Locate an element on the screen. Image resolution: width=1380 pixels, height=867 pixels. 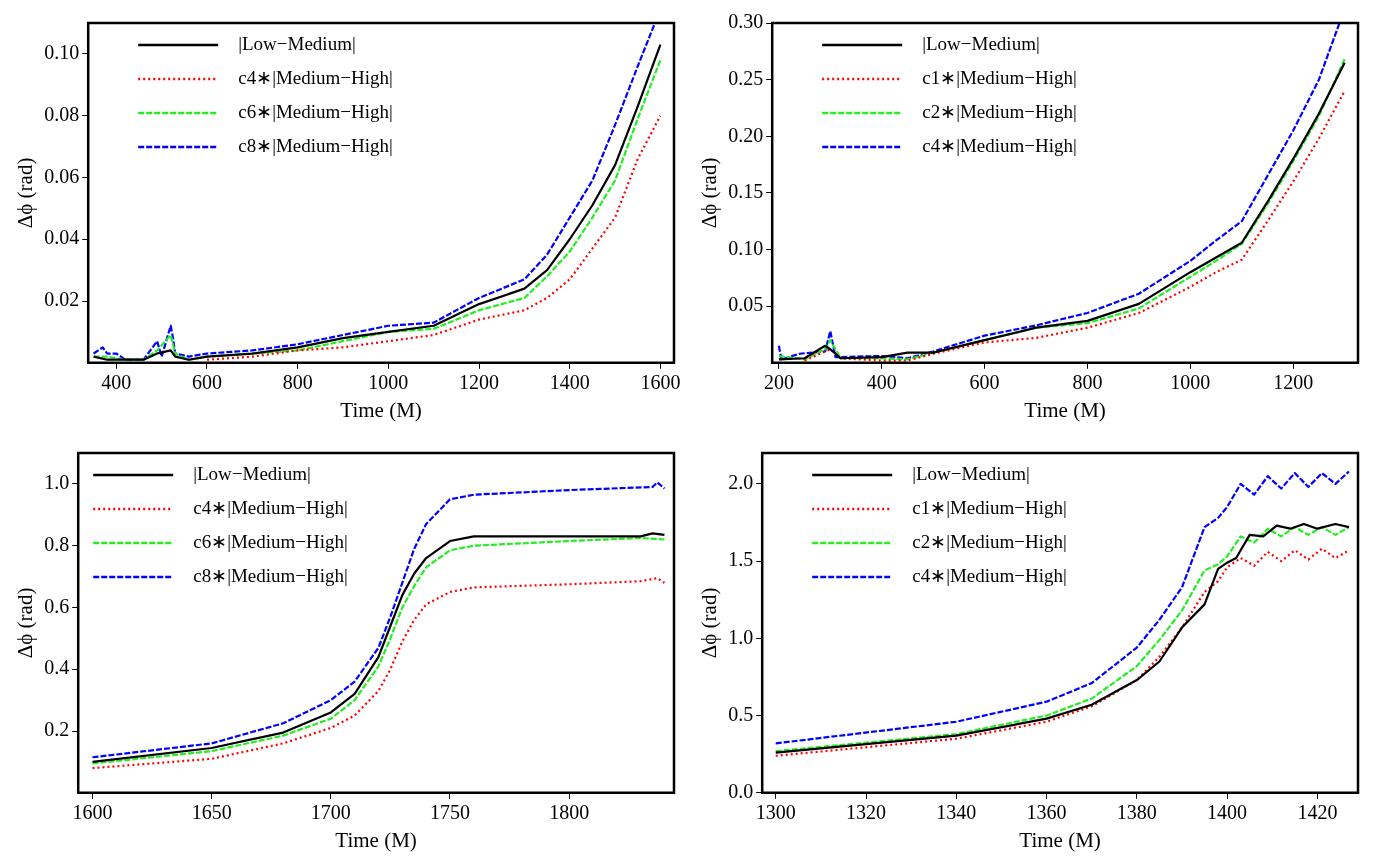
y-tick-label: 0.5 is located at coordinates (741, 713).